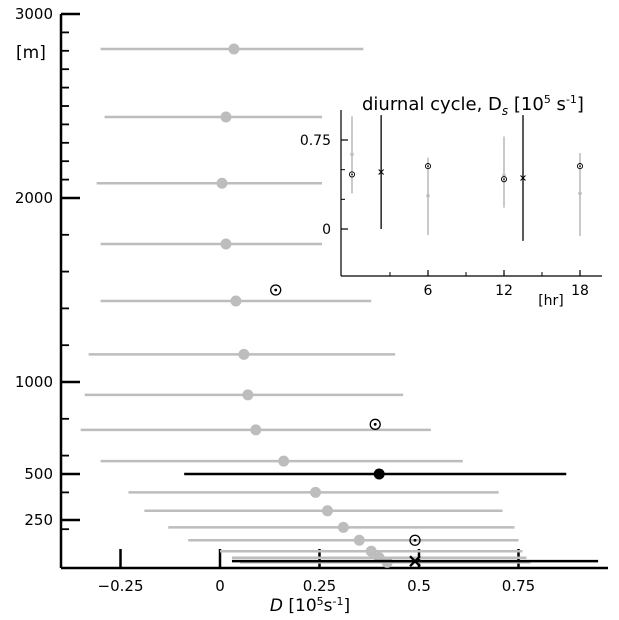  Describe the element at coordinates (47, 267) in the screenshot. I see `y-ticks: 250 500 1000 2000 3000` at that location.